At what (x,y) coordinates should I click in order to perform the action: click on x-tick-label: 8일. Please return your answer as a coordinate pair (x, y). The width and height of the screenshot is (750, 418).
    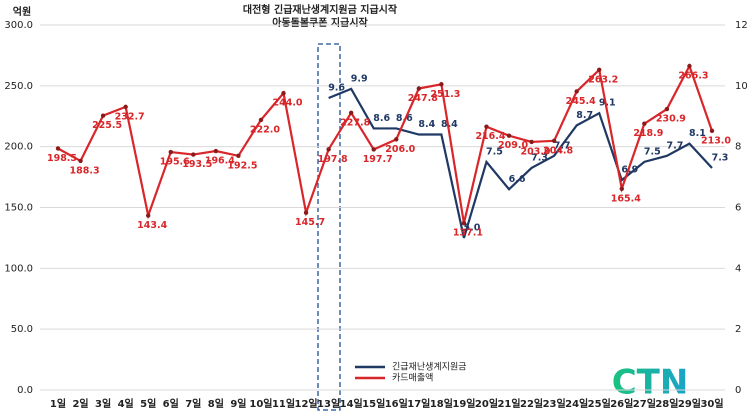
    Looking at the image, I should click on (216, 403).